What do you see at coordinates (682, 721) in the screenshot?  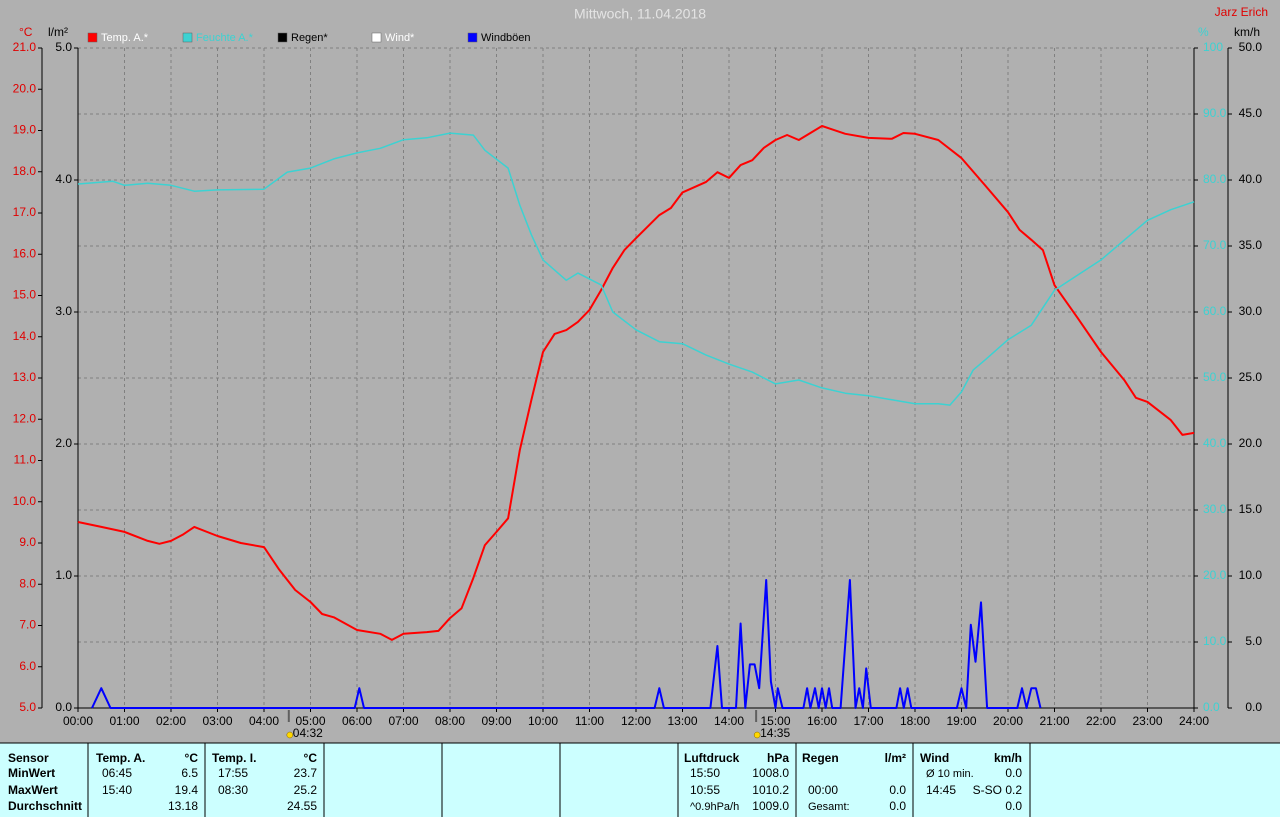 I see `x-tick-label: 13:00` at bounding box center [682, 721].